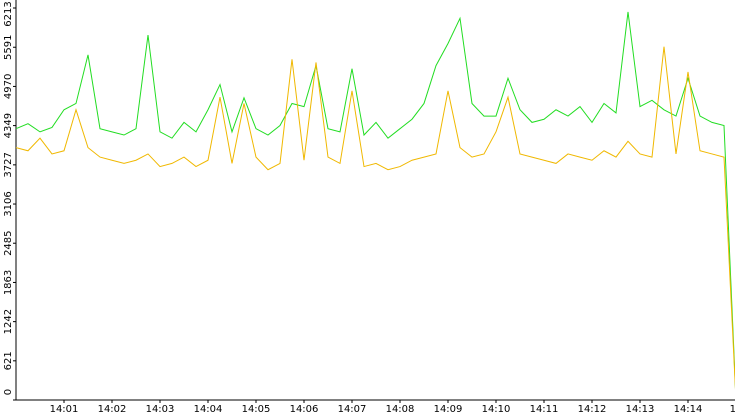 Image resolution: width=735 pixels, height=415 pixels. Describe the element at coordinates (256, 409) in the screenshot. I see `x-tick-label: 14:05` at that location.